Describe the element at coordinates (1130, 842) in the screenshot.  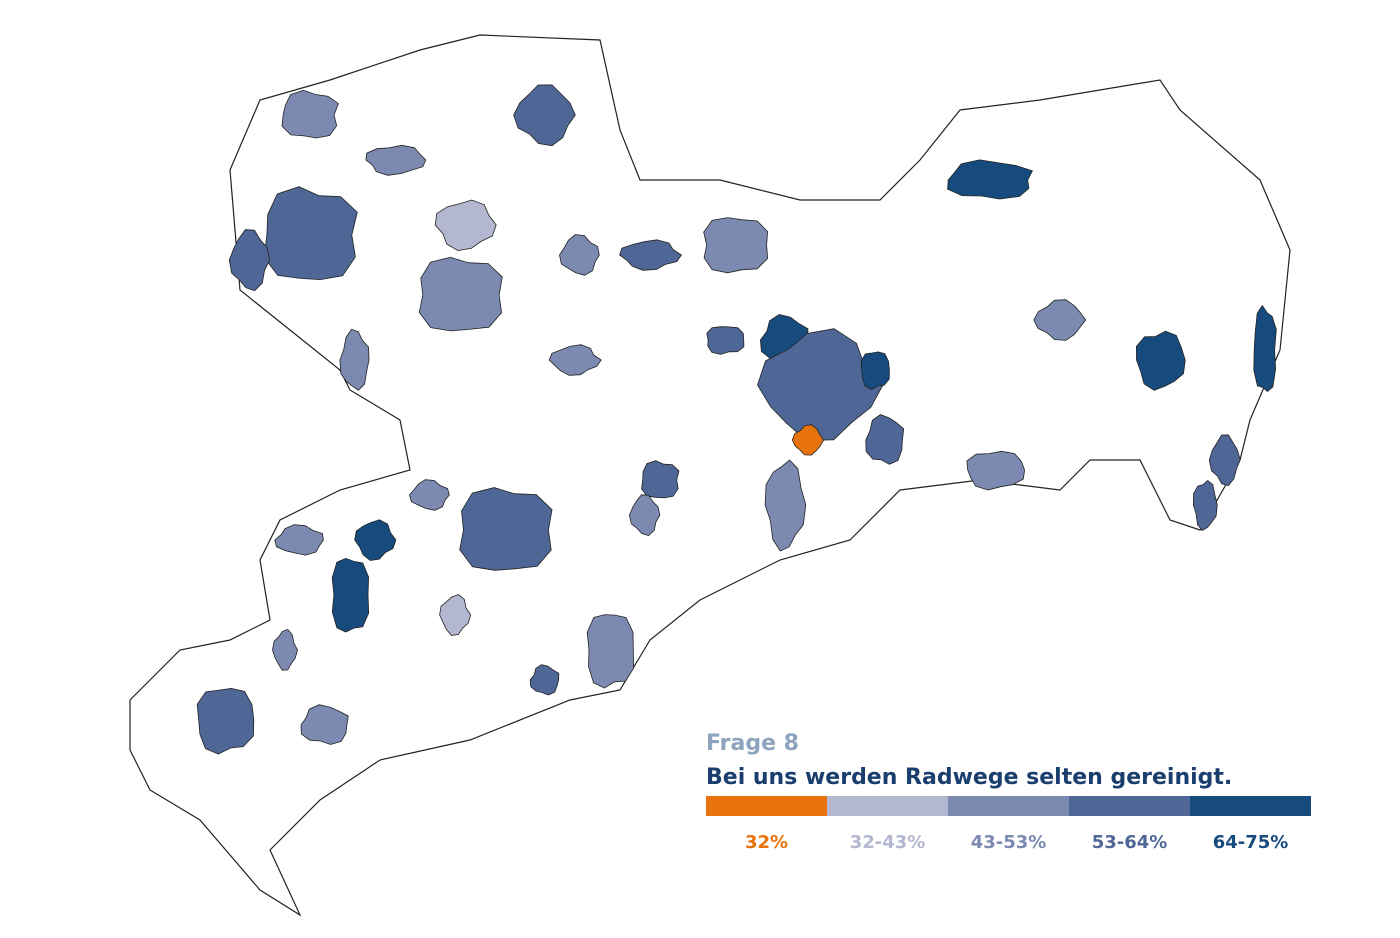
I see `legend-label: 53-64%` at that location.